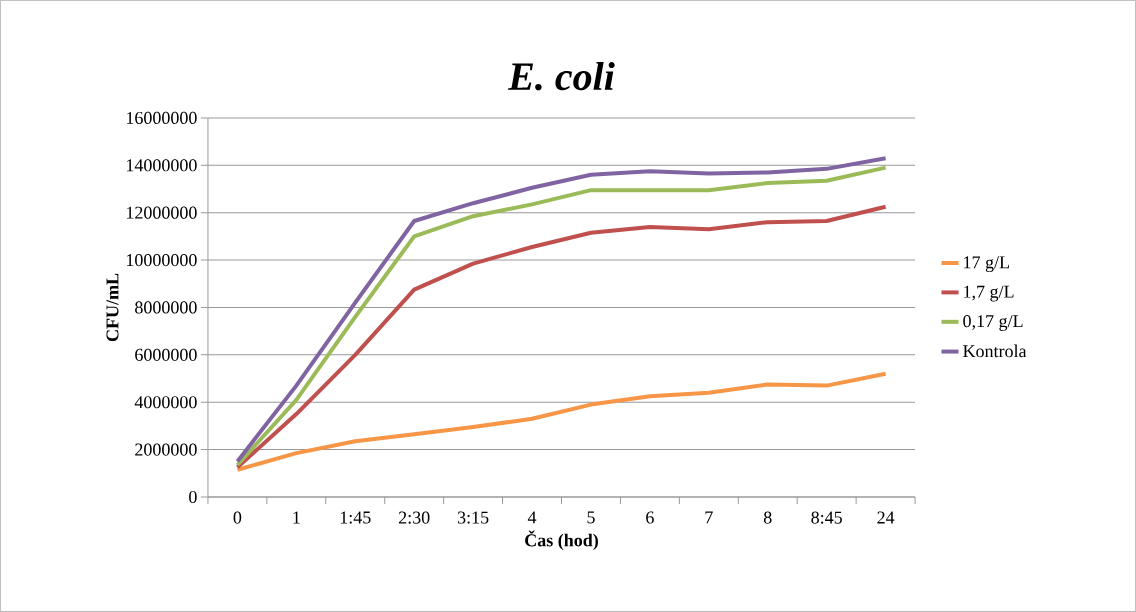 This screenshot has width=1136, height=612. What do you see at coordinates (986, 264) in the screenshot?
I see `legend-label: 17 g/L` at bounding box center [986, 264].